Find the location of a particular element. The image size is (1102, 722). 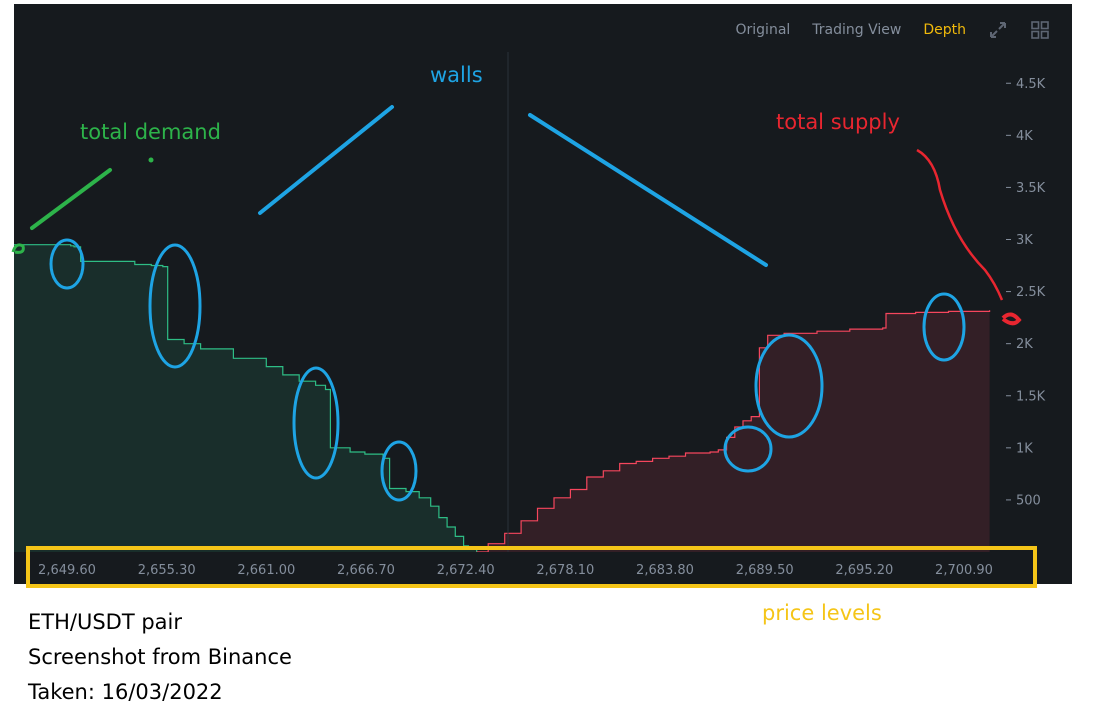

supply-pointer-line is located at coordinates (960, 224).